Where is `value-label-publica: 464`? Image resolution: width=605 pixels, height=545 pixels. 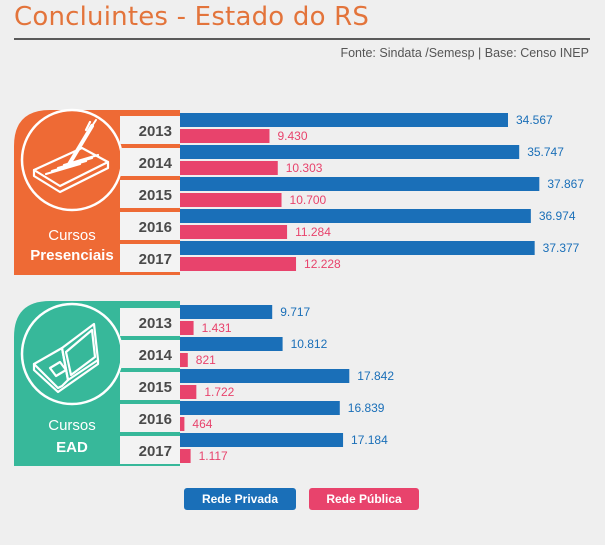 value-label-publica: 464 is located at coordinates (202, 424).